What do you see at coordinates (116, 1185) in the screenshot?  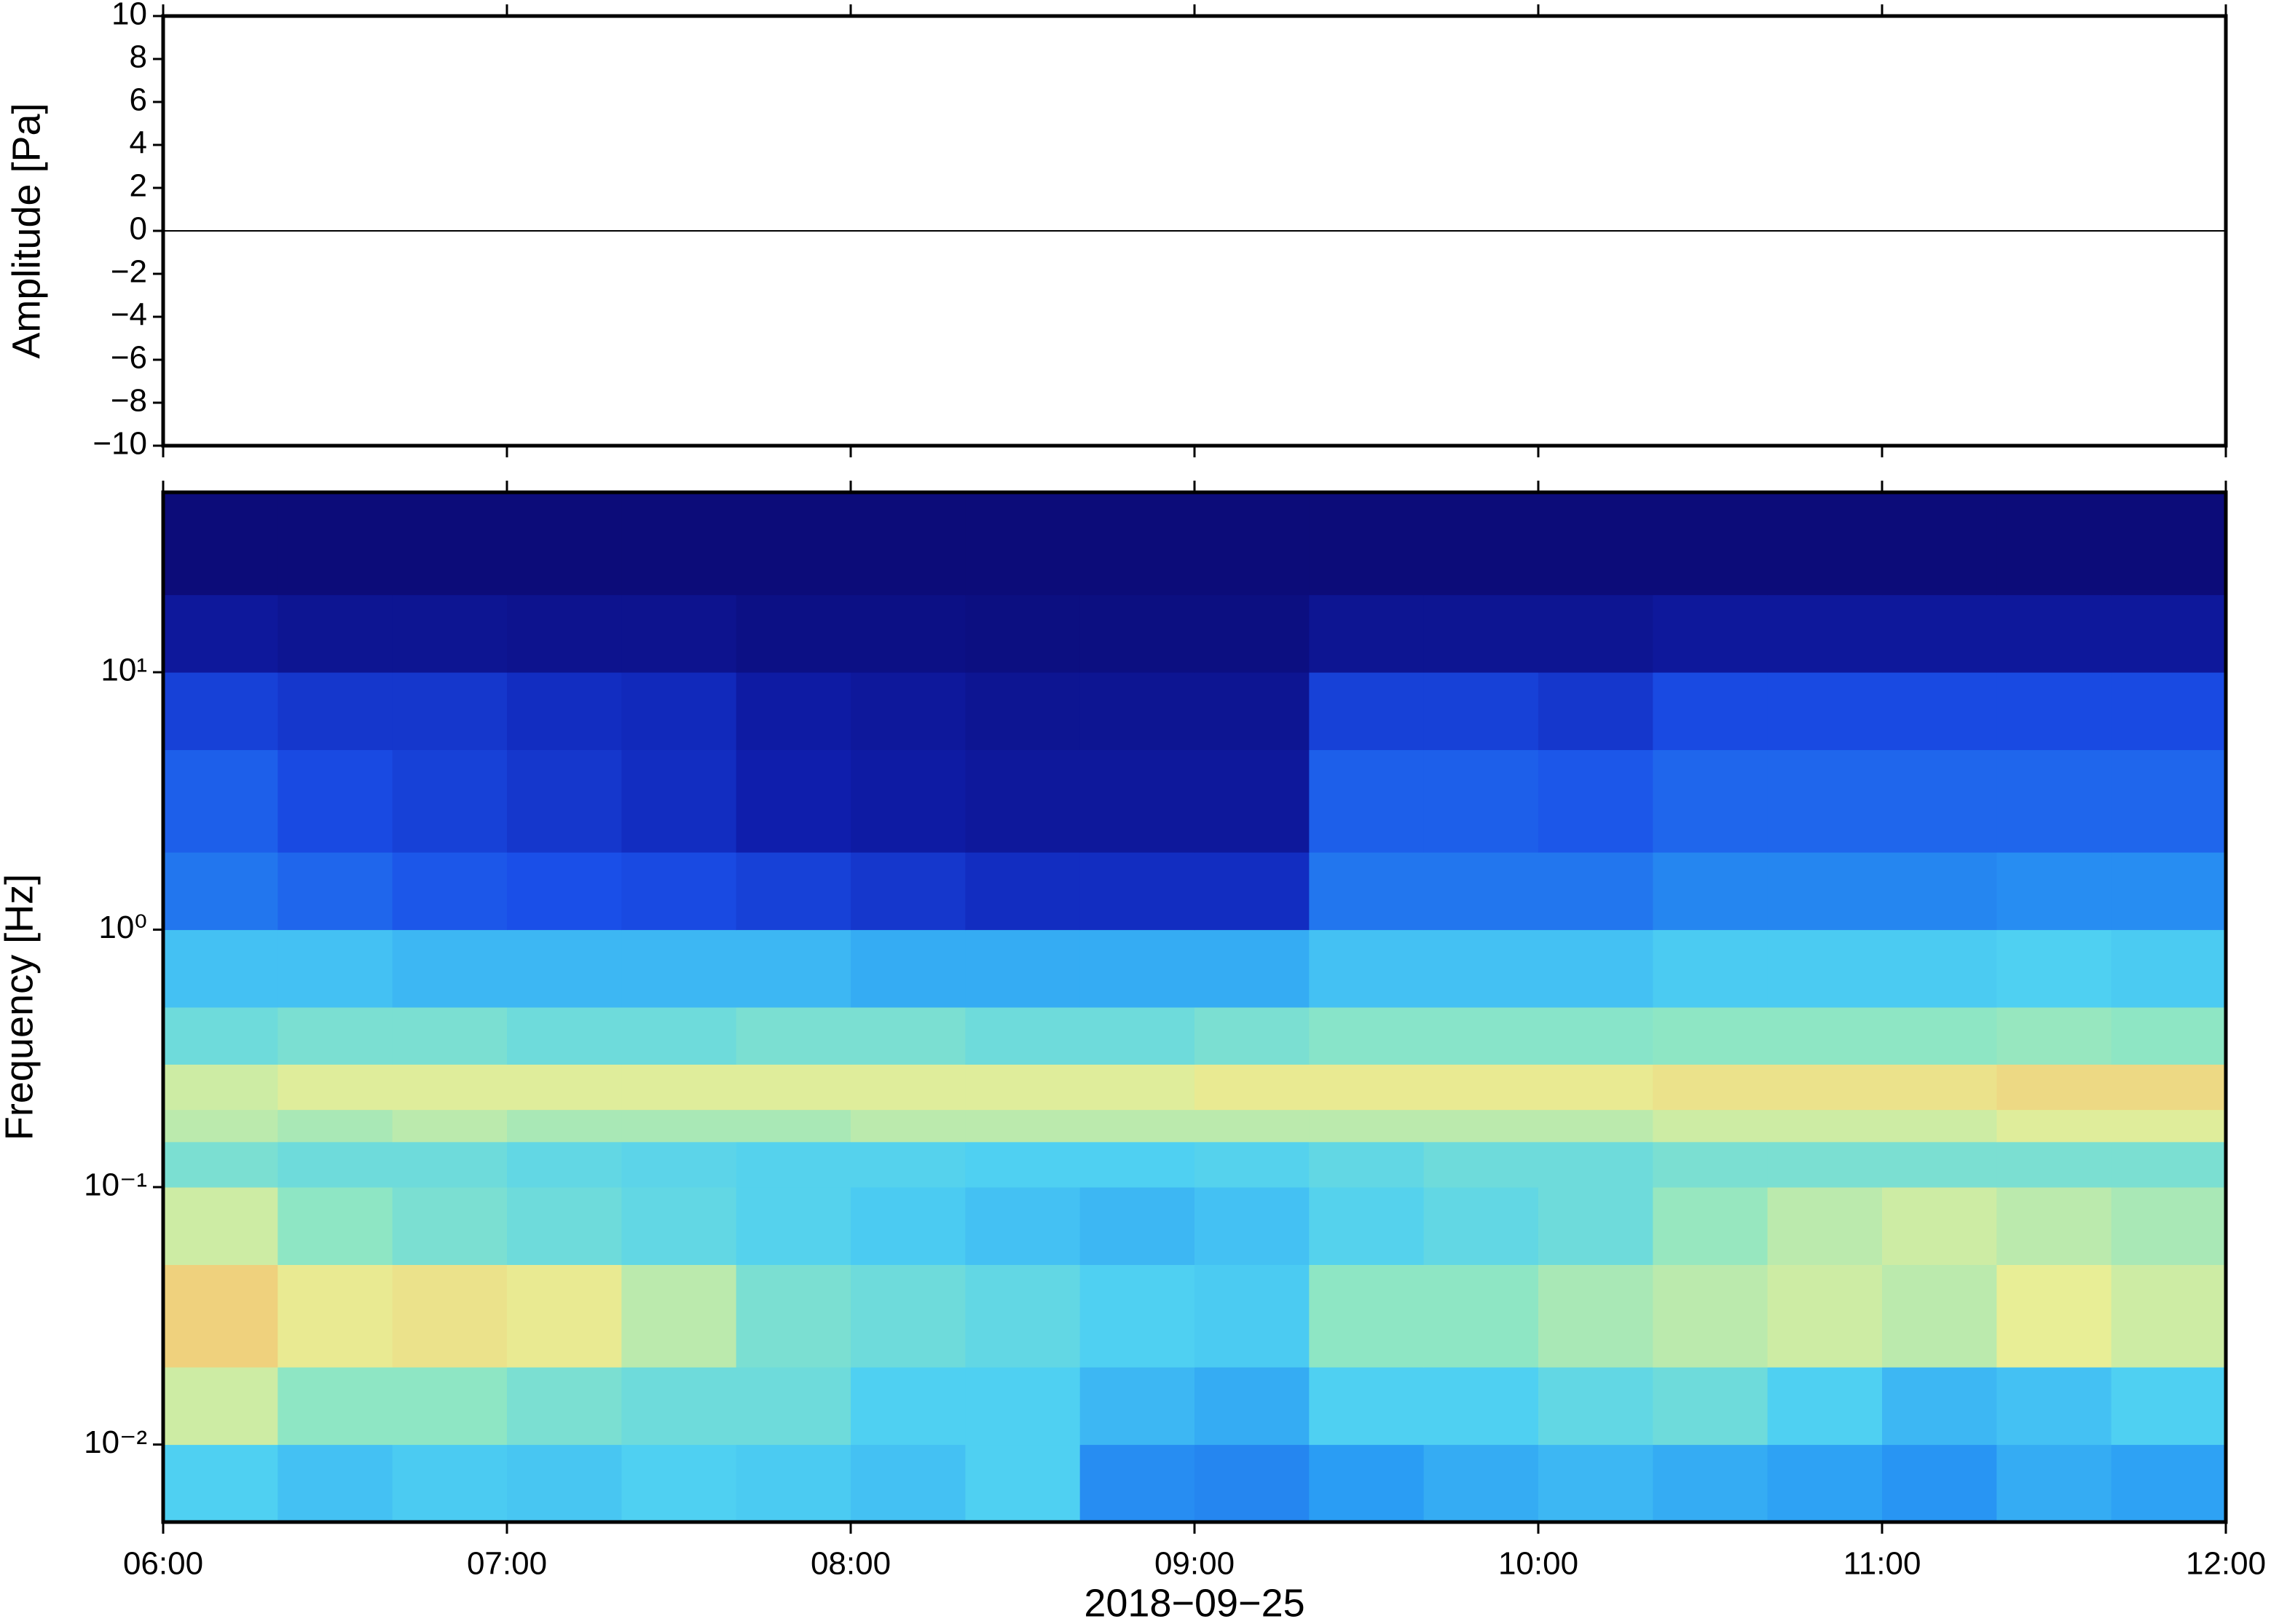 I see `y-tick-label: 10⁻¹` at bounding box center [116, 1185].